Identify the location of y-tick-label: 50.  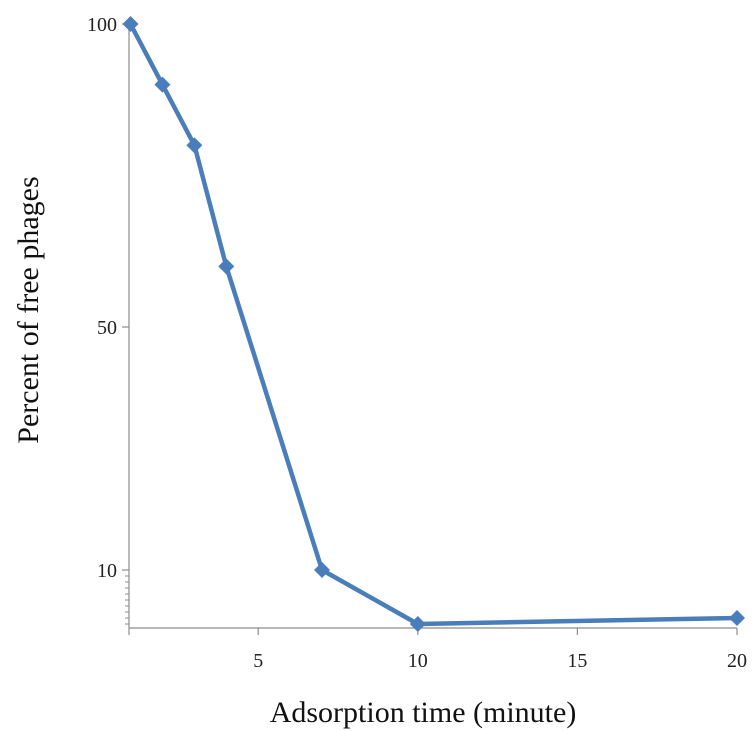
(107, 328).